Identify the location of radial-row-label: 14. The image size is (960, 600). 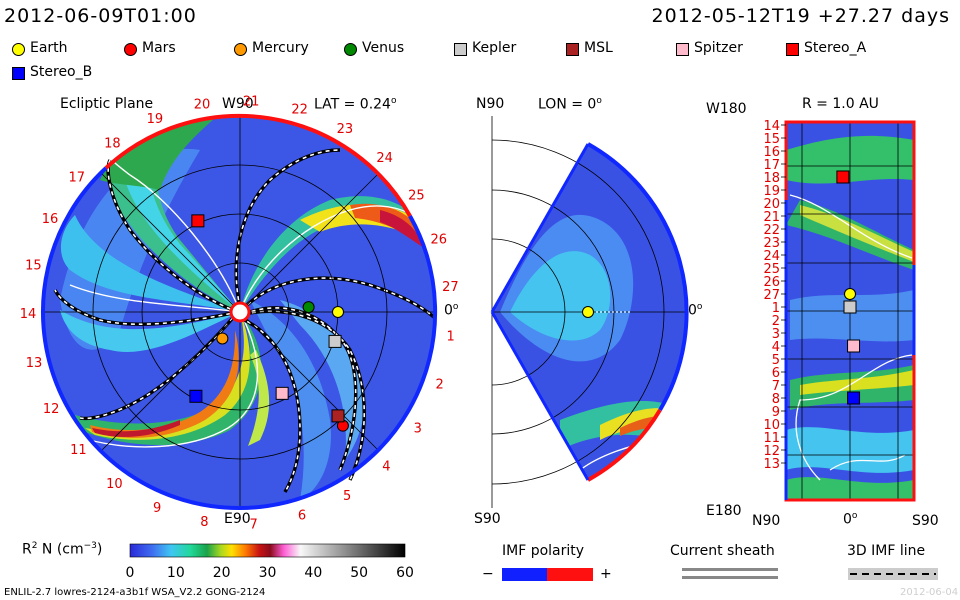
(771, 126).